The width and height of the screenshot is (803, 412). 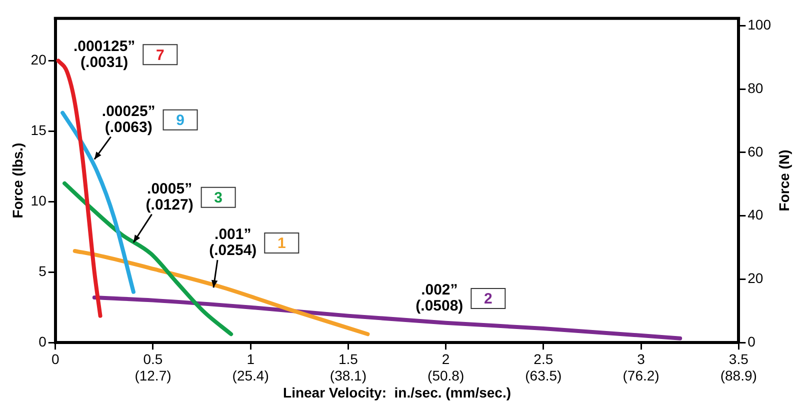 What do you see at coordinates (488, 299) in the screenshot?
I see `series-label: 2` at bounding box center [488, 299].